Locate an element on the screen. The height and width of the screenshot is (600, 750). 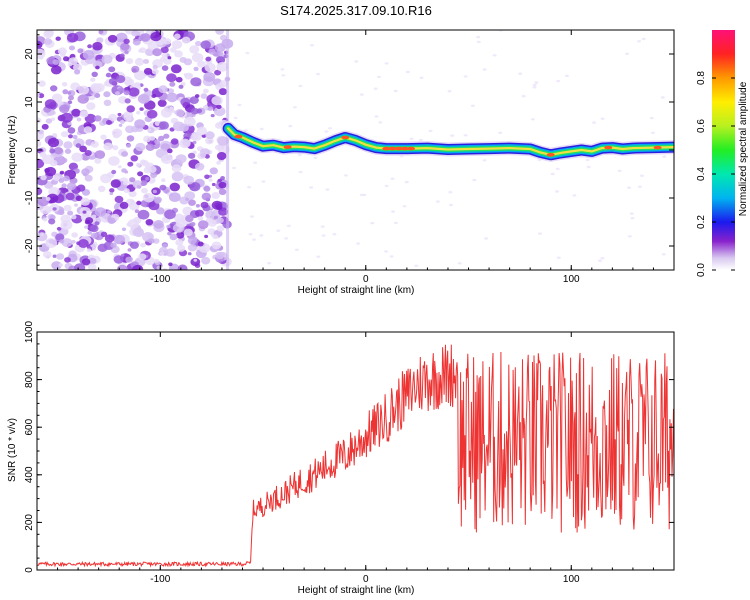
x-tick-label: 100 is located at coordinates (571, 279).